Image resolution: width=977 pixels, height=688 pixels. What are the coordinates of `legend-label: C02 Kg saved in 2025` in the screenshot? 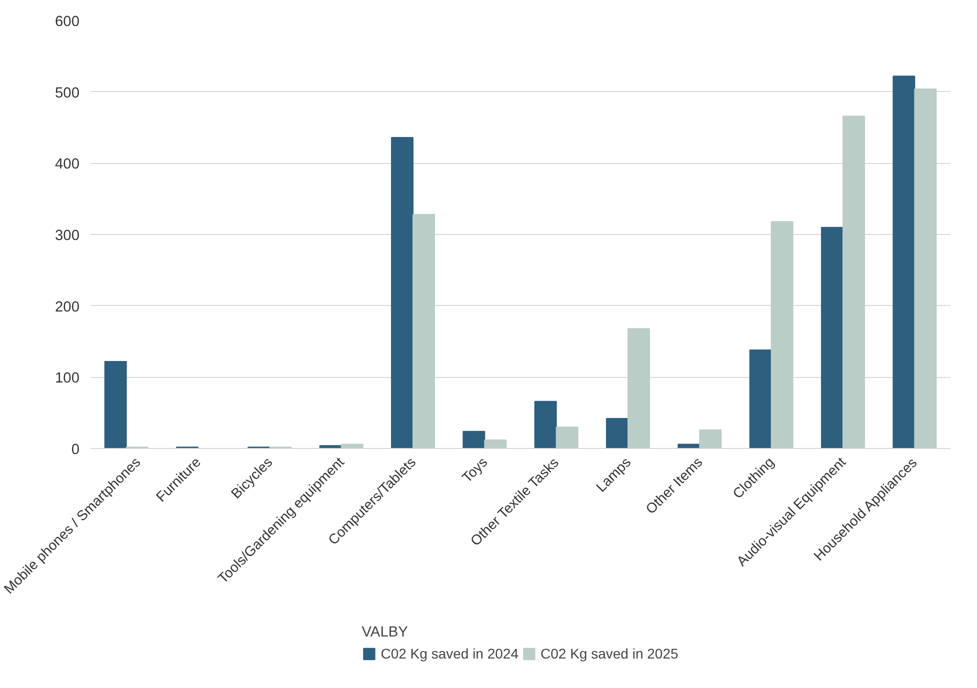 It's located at (609, 653).